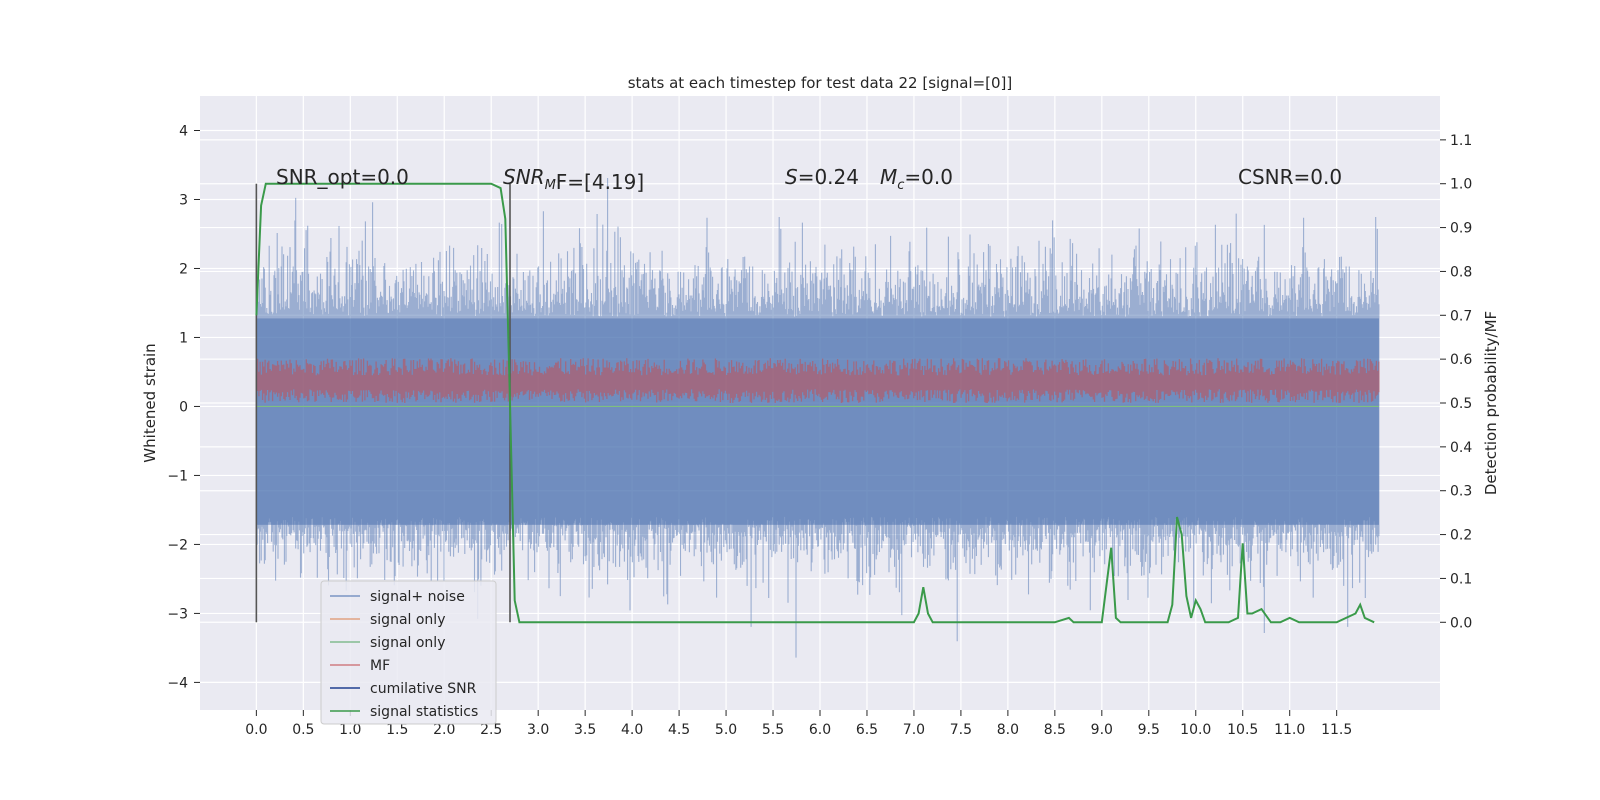  Describe the element at coordinates (1195, 730) in the screenshot. I see `x-tick-label: 10.0` at that location.